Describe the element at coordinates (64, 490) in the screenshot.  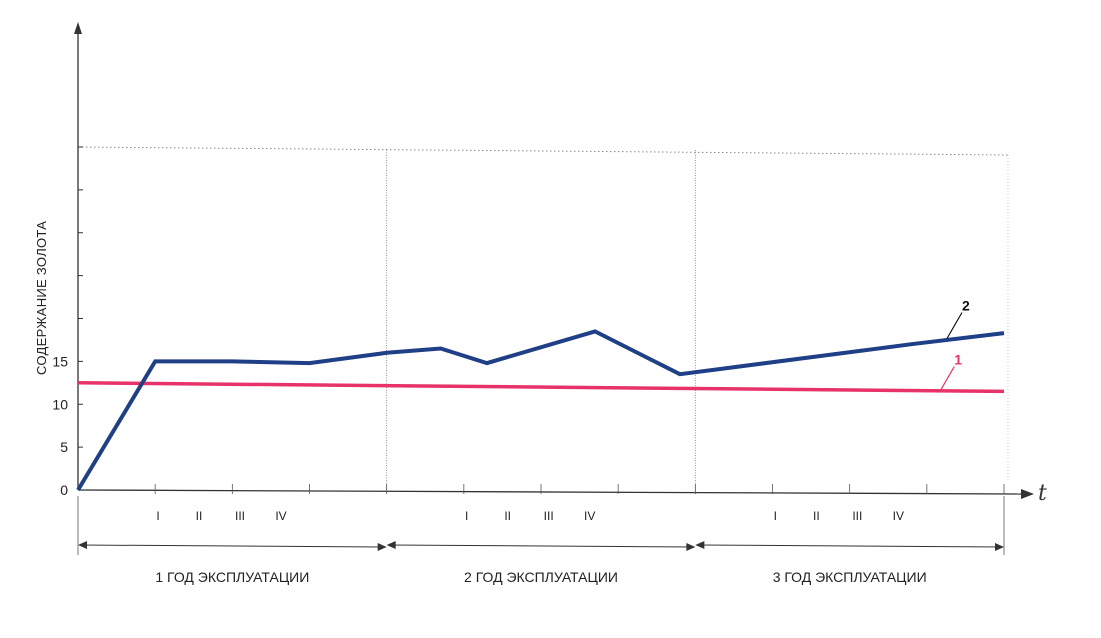
I see `y-tick-label: 0` at that location.